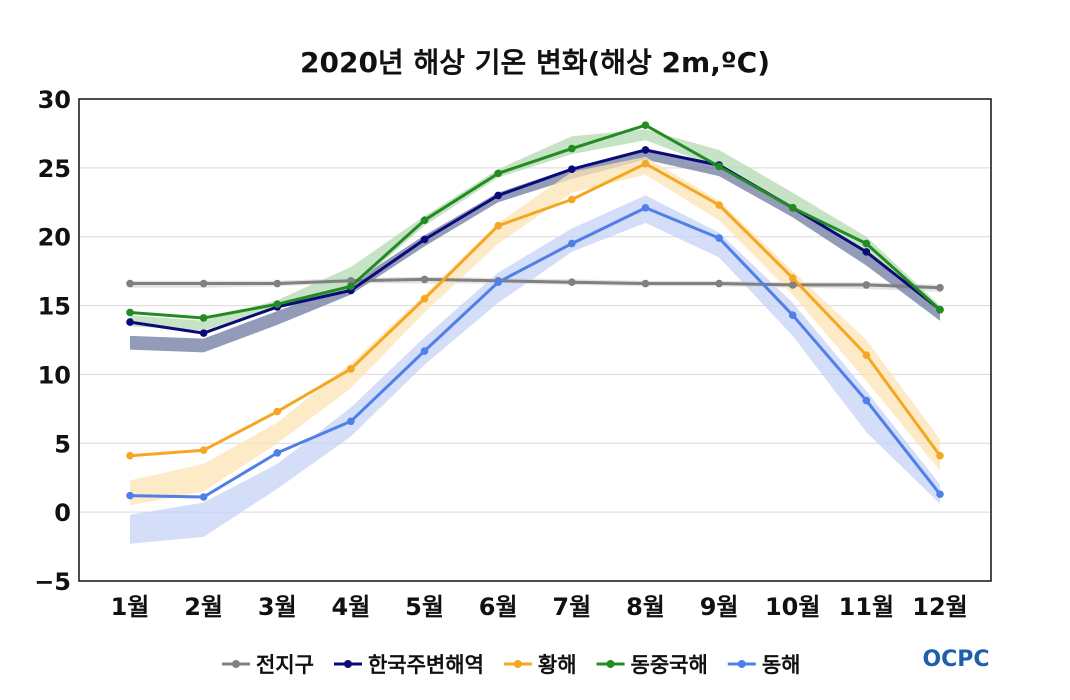 The image size is (1070, 700). I want to click on legend-item: 한국주변해역, so click(408, 665).